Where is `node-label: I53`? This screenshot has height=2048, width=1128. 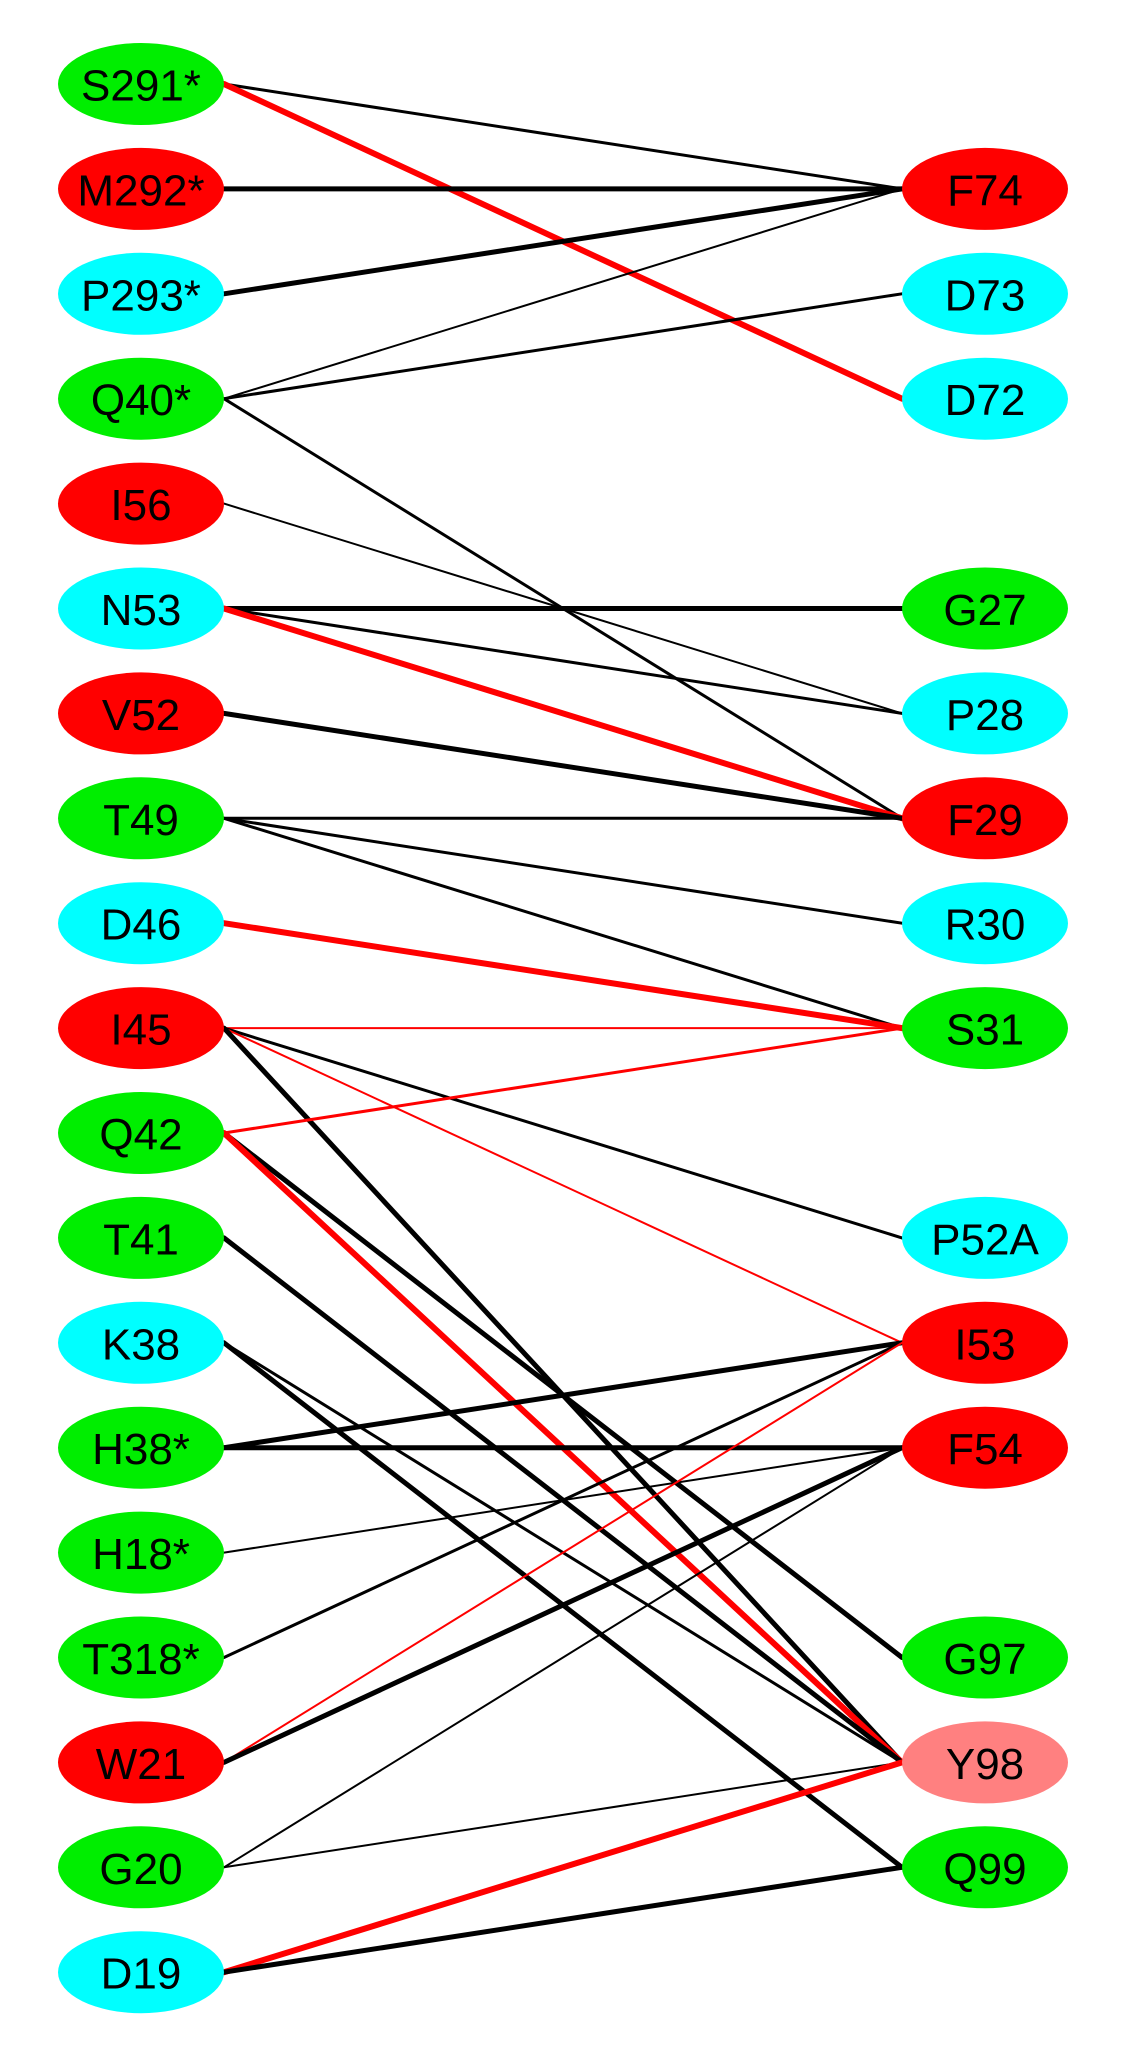 node-label: I53 is located at coordinates (984, 1344).